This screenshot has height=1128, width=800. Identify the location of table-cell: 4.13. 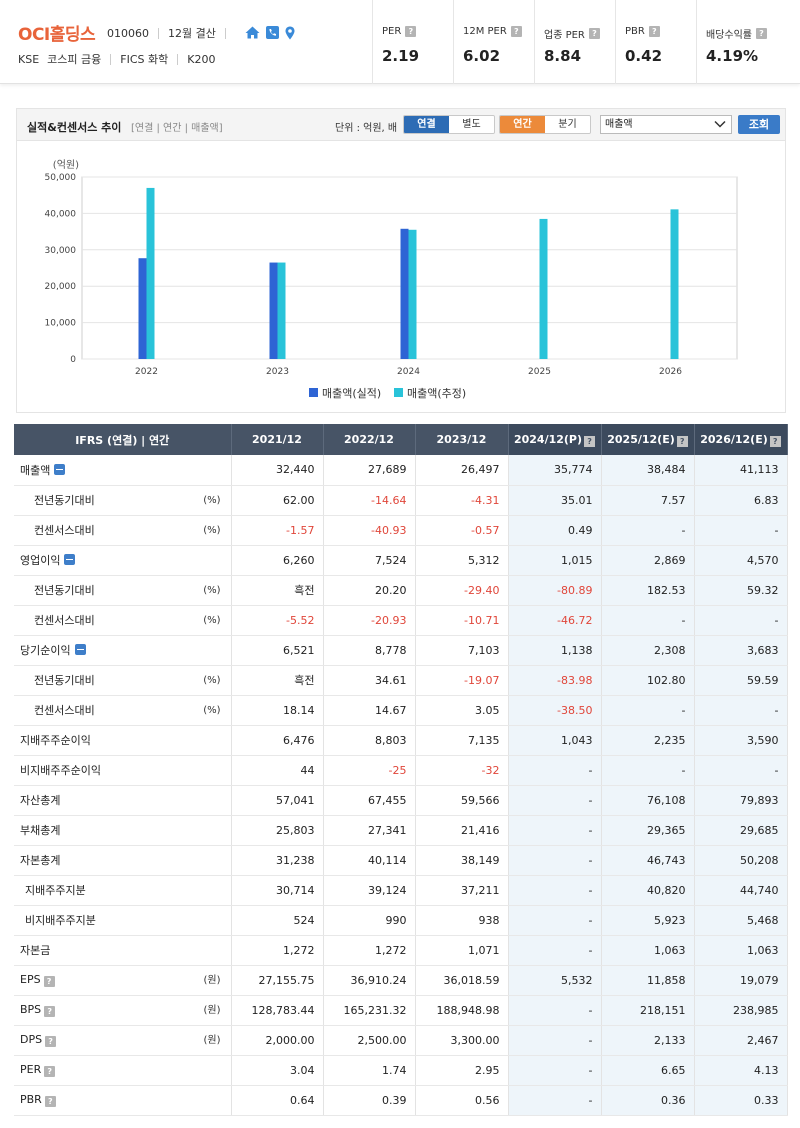
(741, 1070).